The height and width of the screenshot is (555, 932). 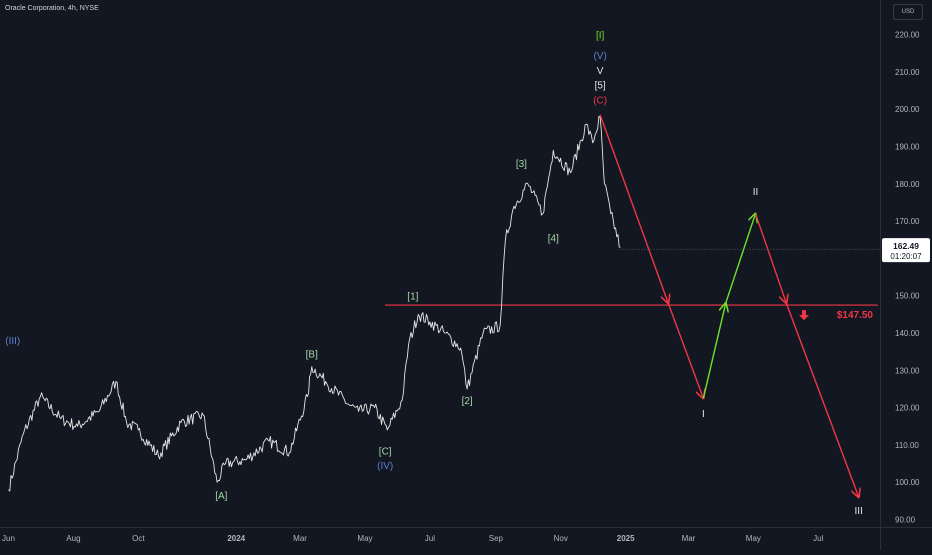 I want to click on bar-countdown: 01:20:07, so click(x=906, y=256).